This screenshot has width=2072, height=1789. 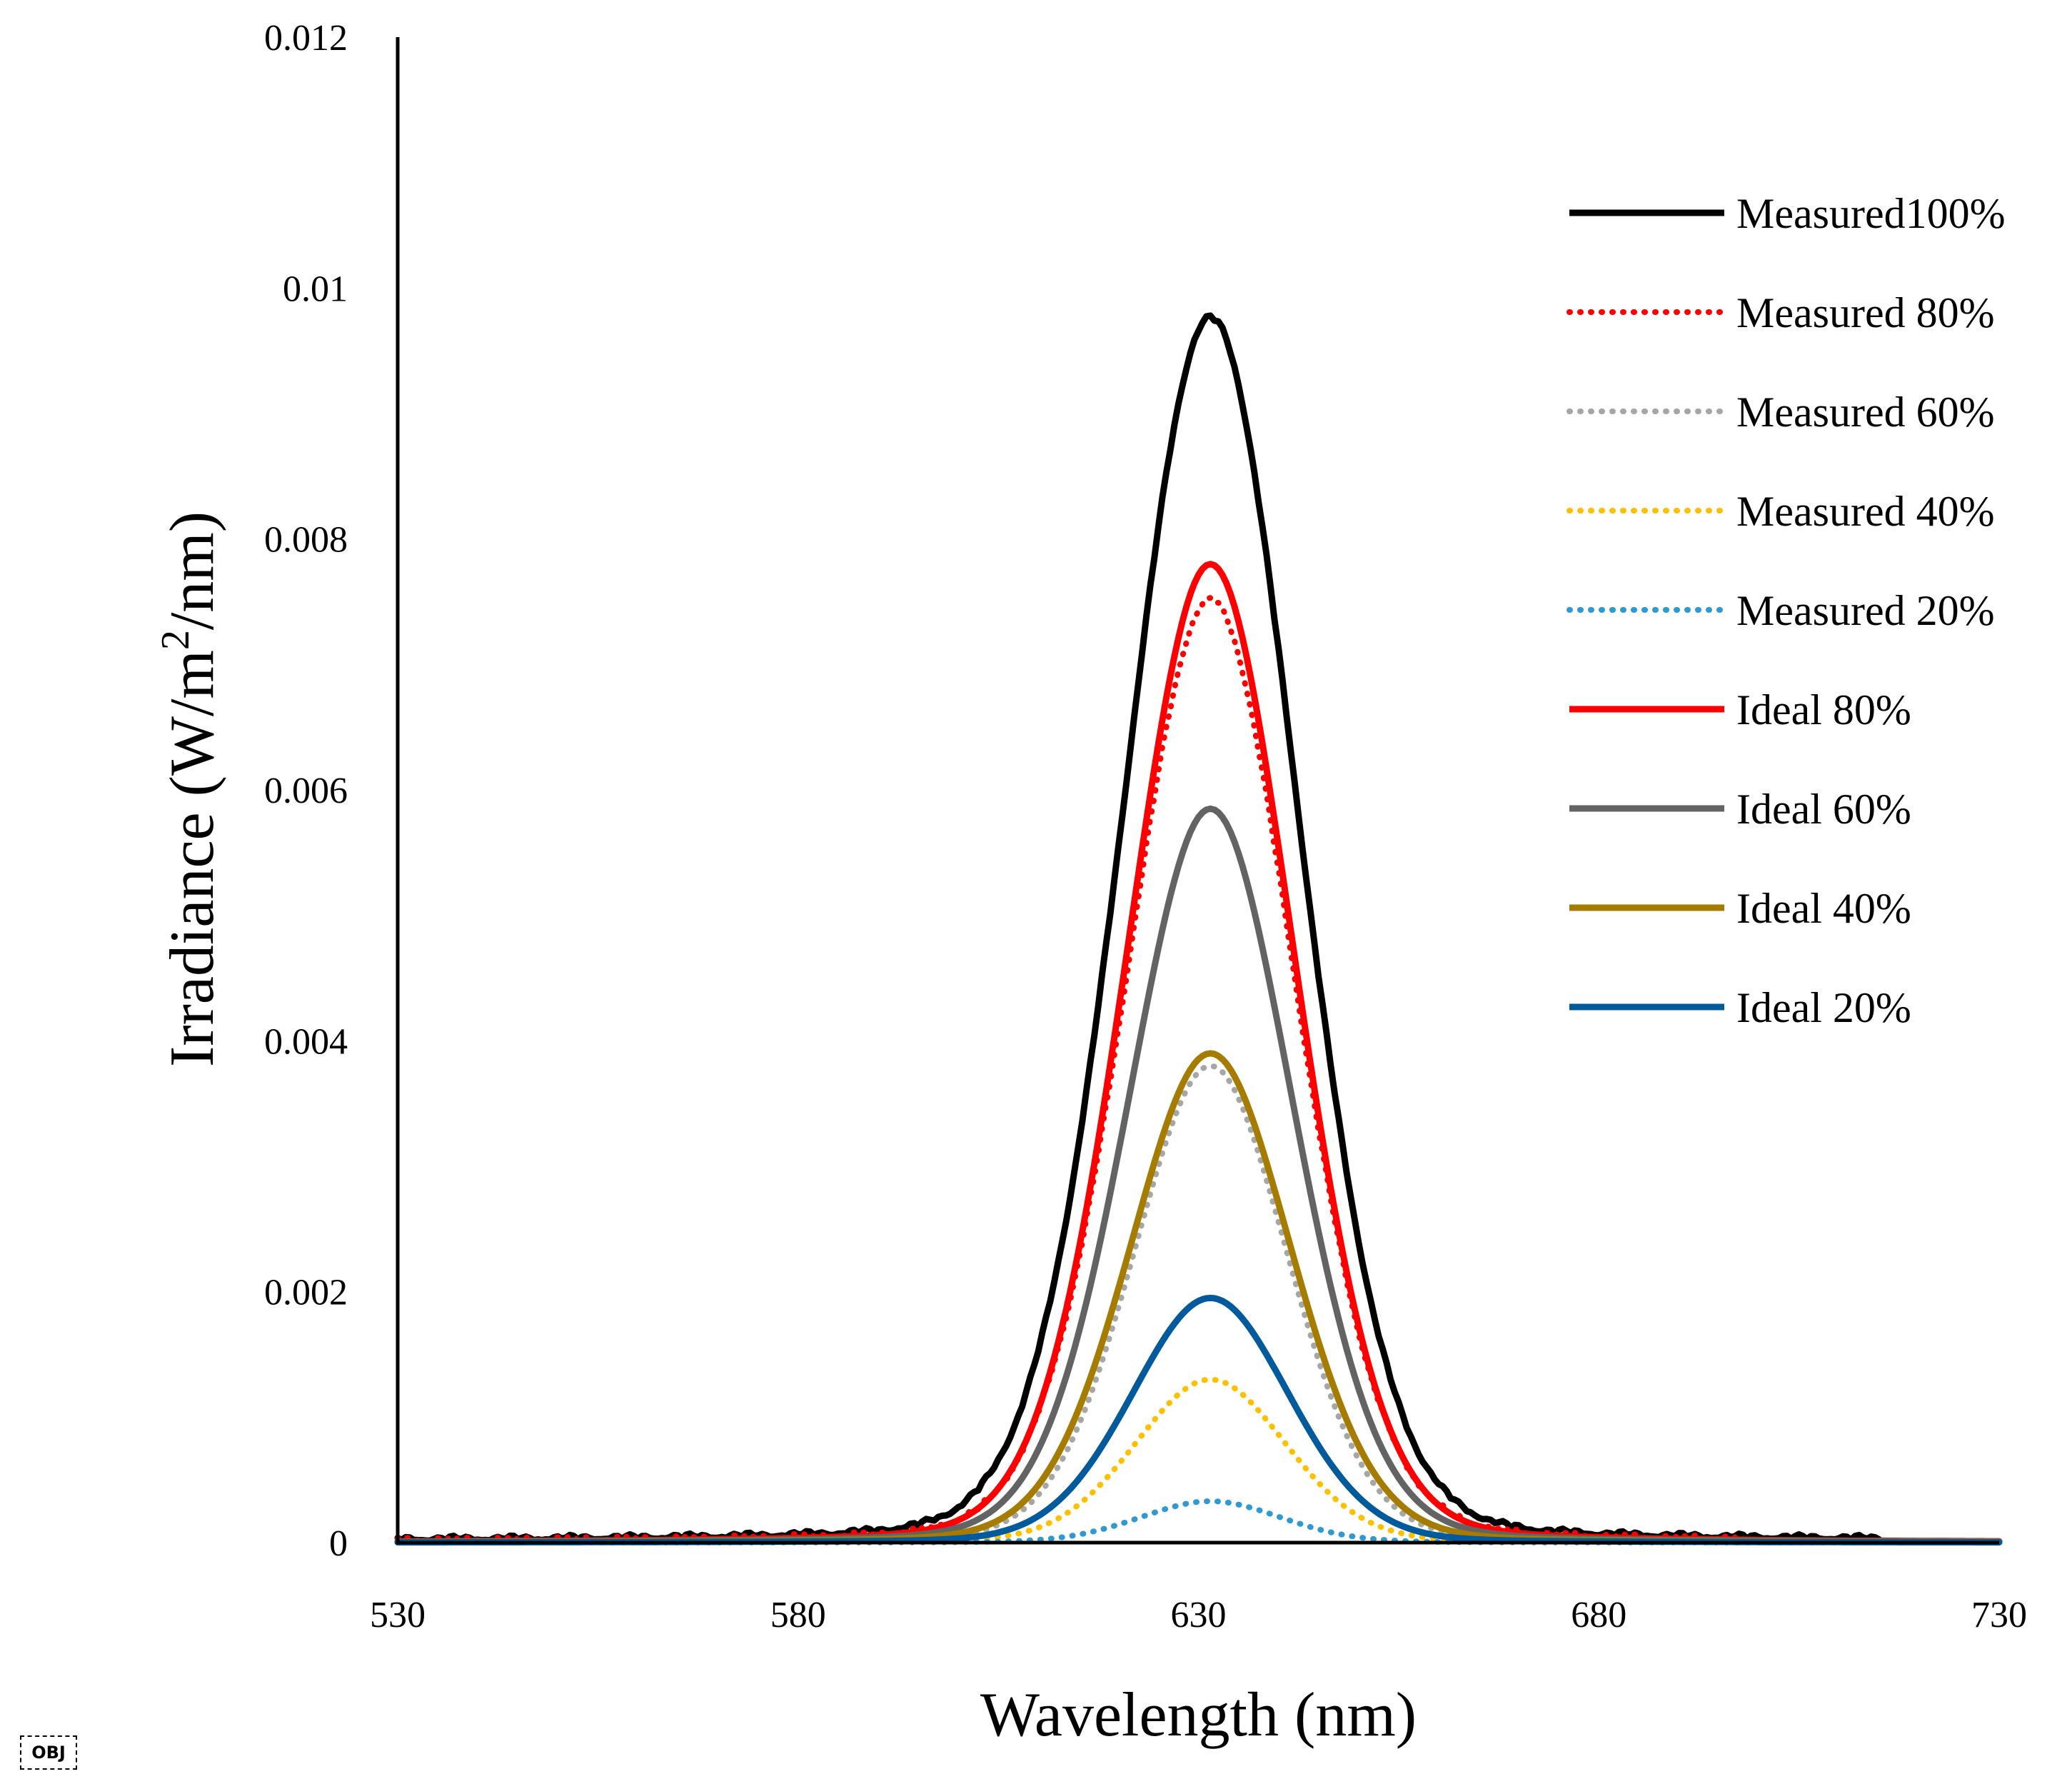 I want to click on x-tick-label: 630, so click(x=1199, y=1615).